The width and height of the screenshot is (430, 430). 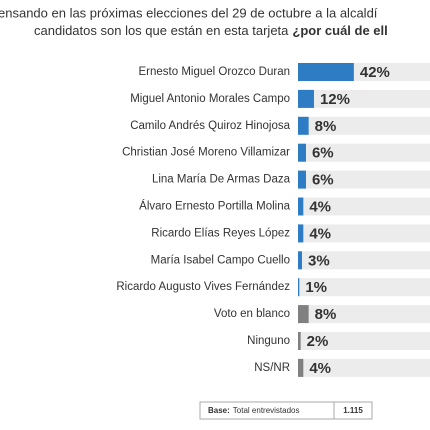 I want to click on footer-box, so click(x=286, y=410).